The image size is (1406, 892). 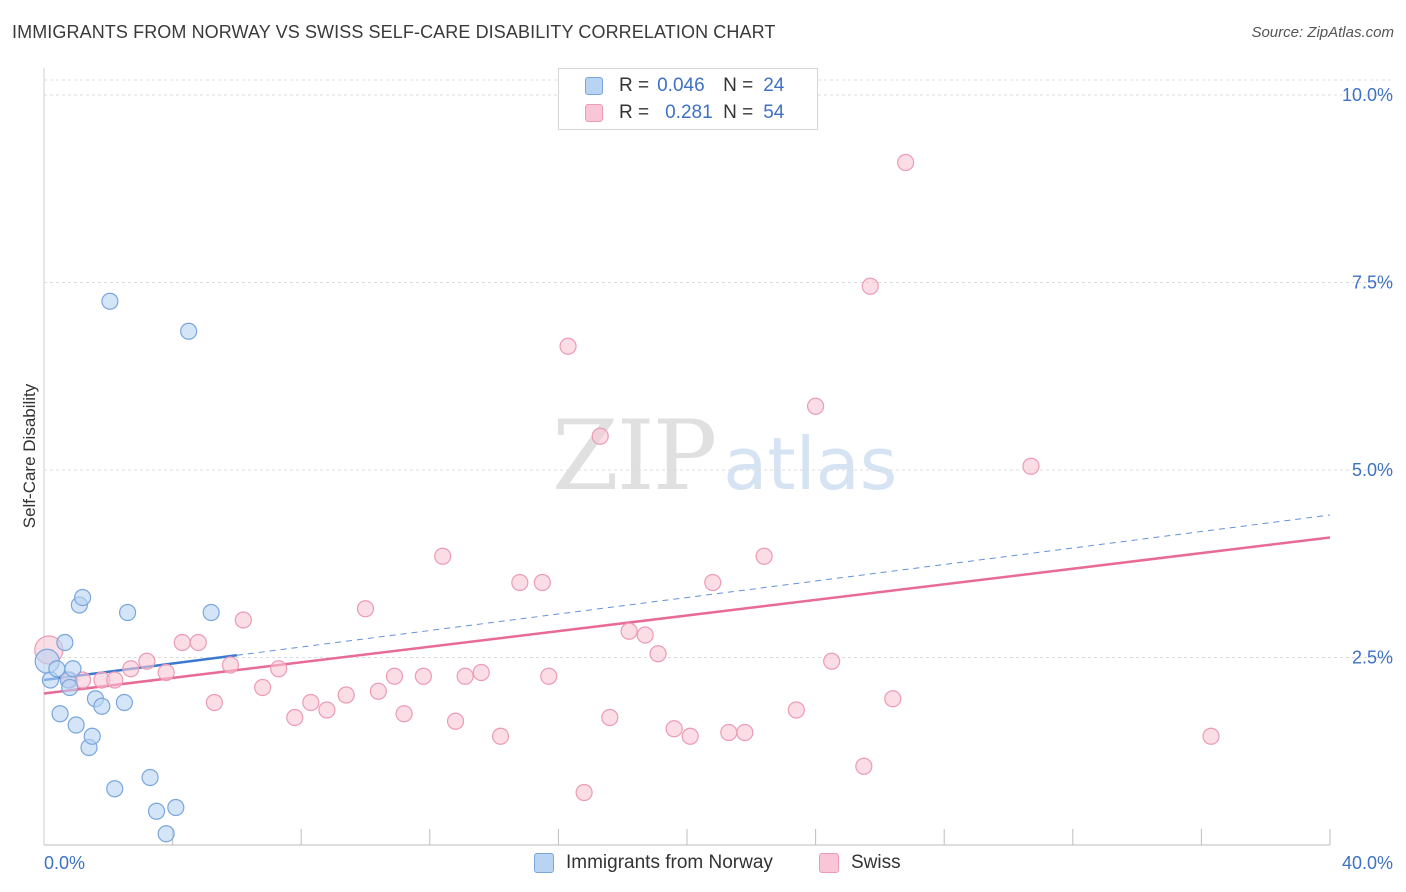 What do you see at coordinates (774, 85) in the screenshot?
I see `legend-n-value: 24` at bounding box center [774, 85].